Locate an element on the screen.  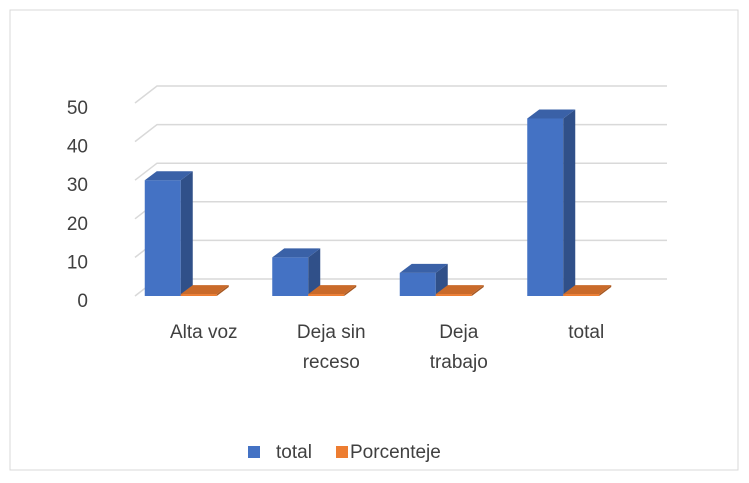
x-tick-label: Deja trabajo is located at coordinates (459, 347).